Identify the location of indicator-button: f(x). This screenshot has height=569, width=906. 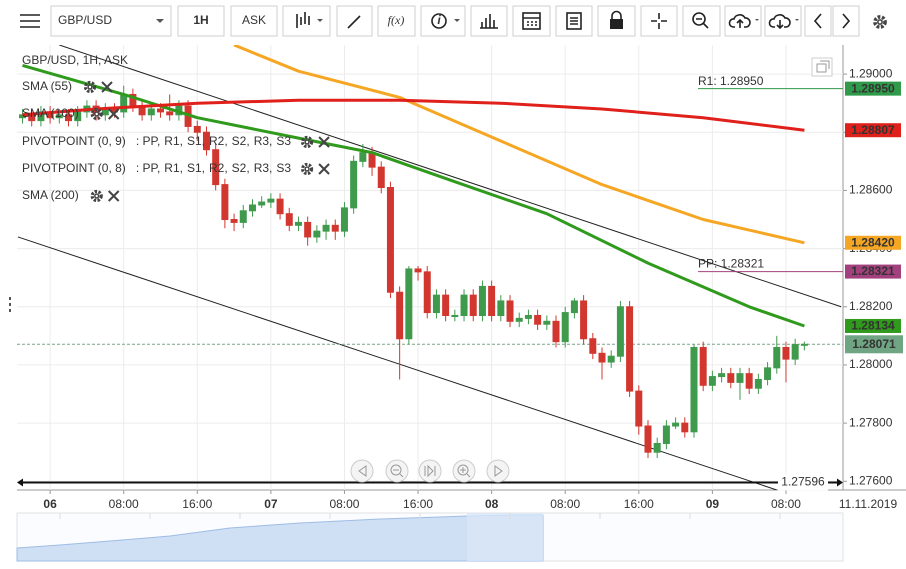
(396, 21).